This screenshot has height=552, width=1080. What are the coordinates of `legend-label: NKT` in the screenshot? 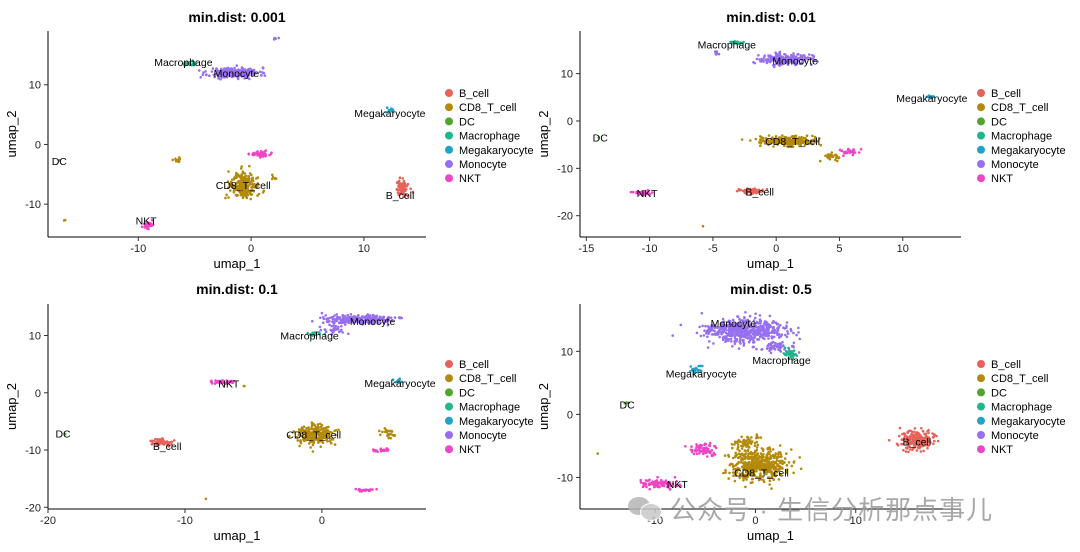 It's located at (470, 179).